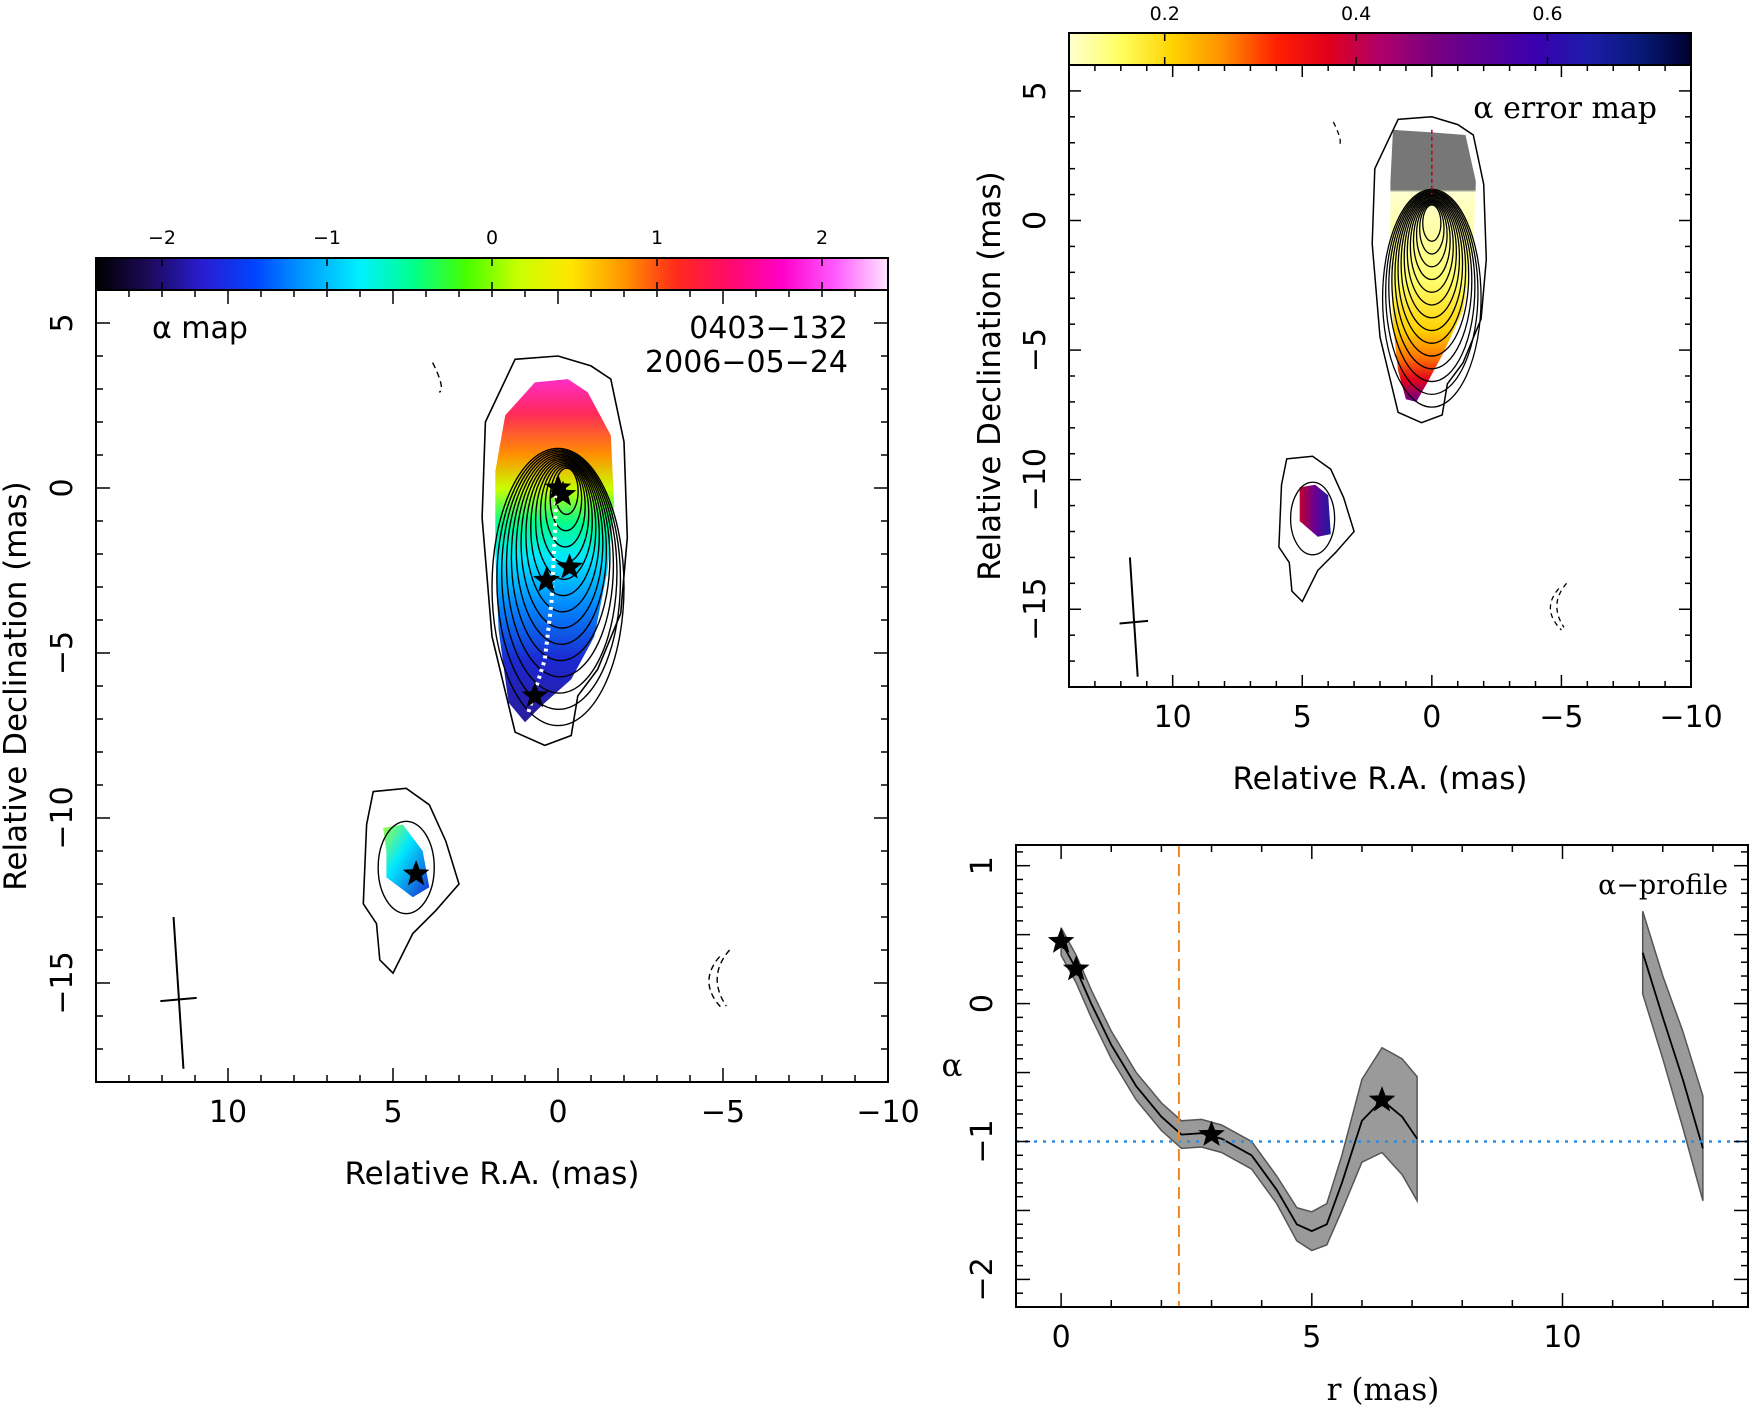 The width and height of the screenshot is (1756, 1417). I want to click on ridge-line, so click(542, 600).